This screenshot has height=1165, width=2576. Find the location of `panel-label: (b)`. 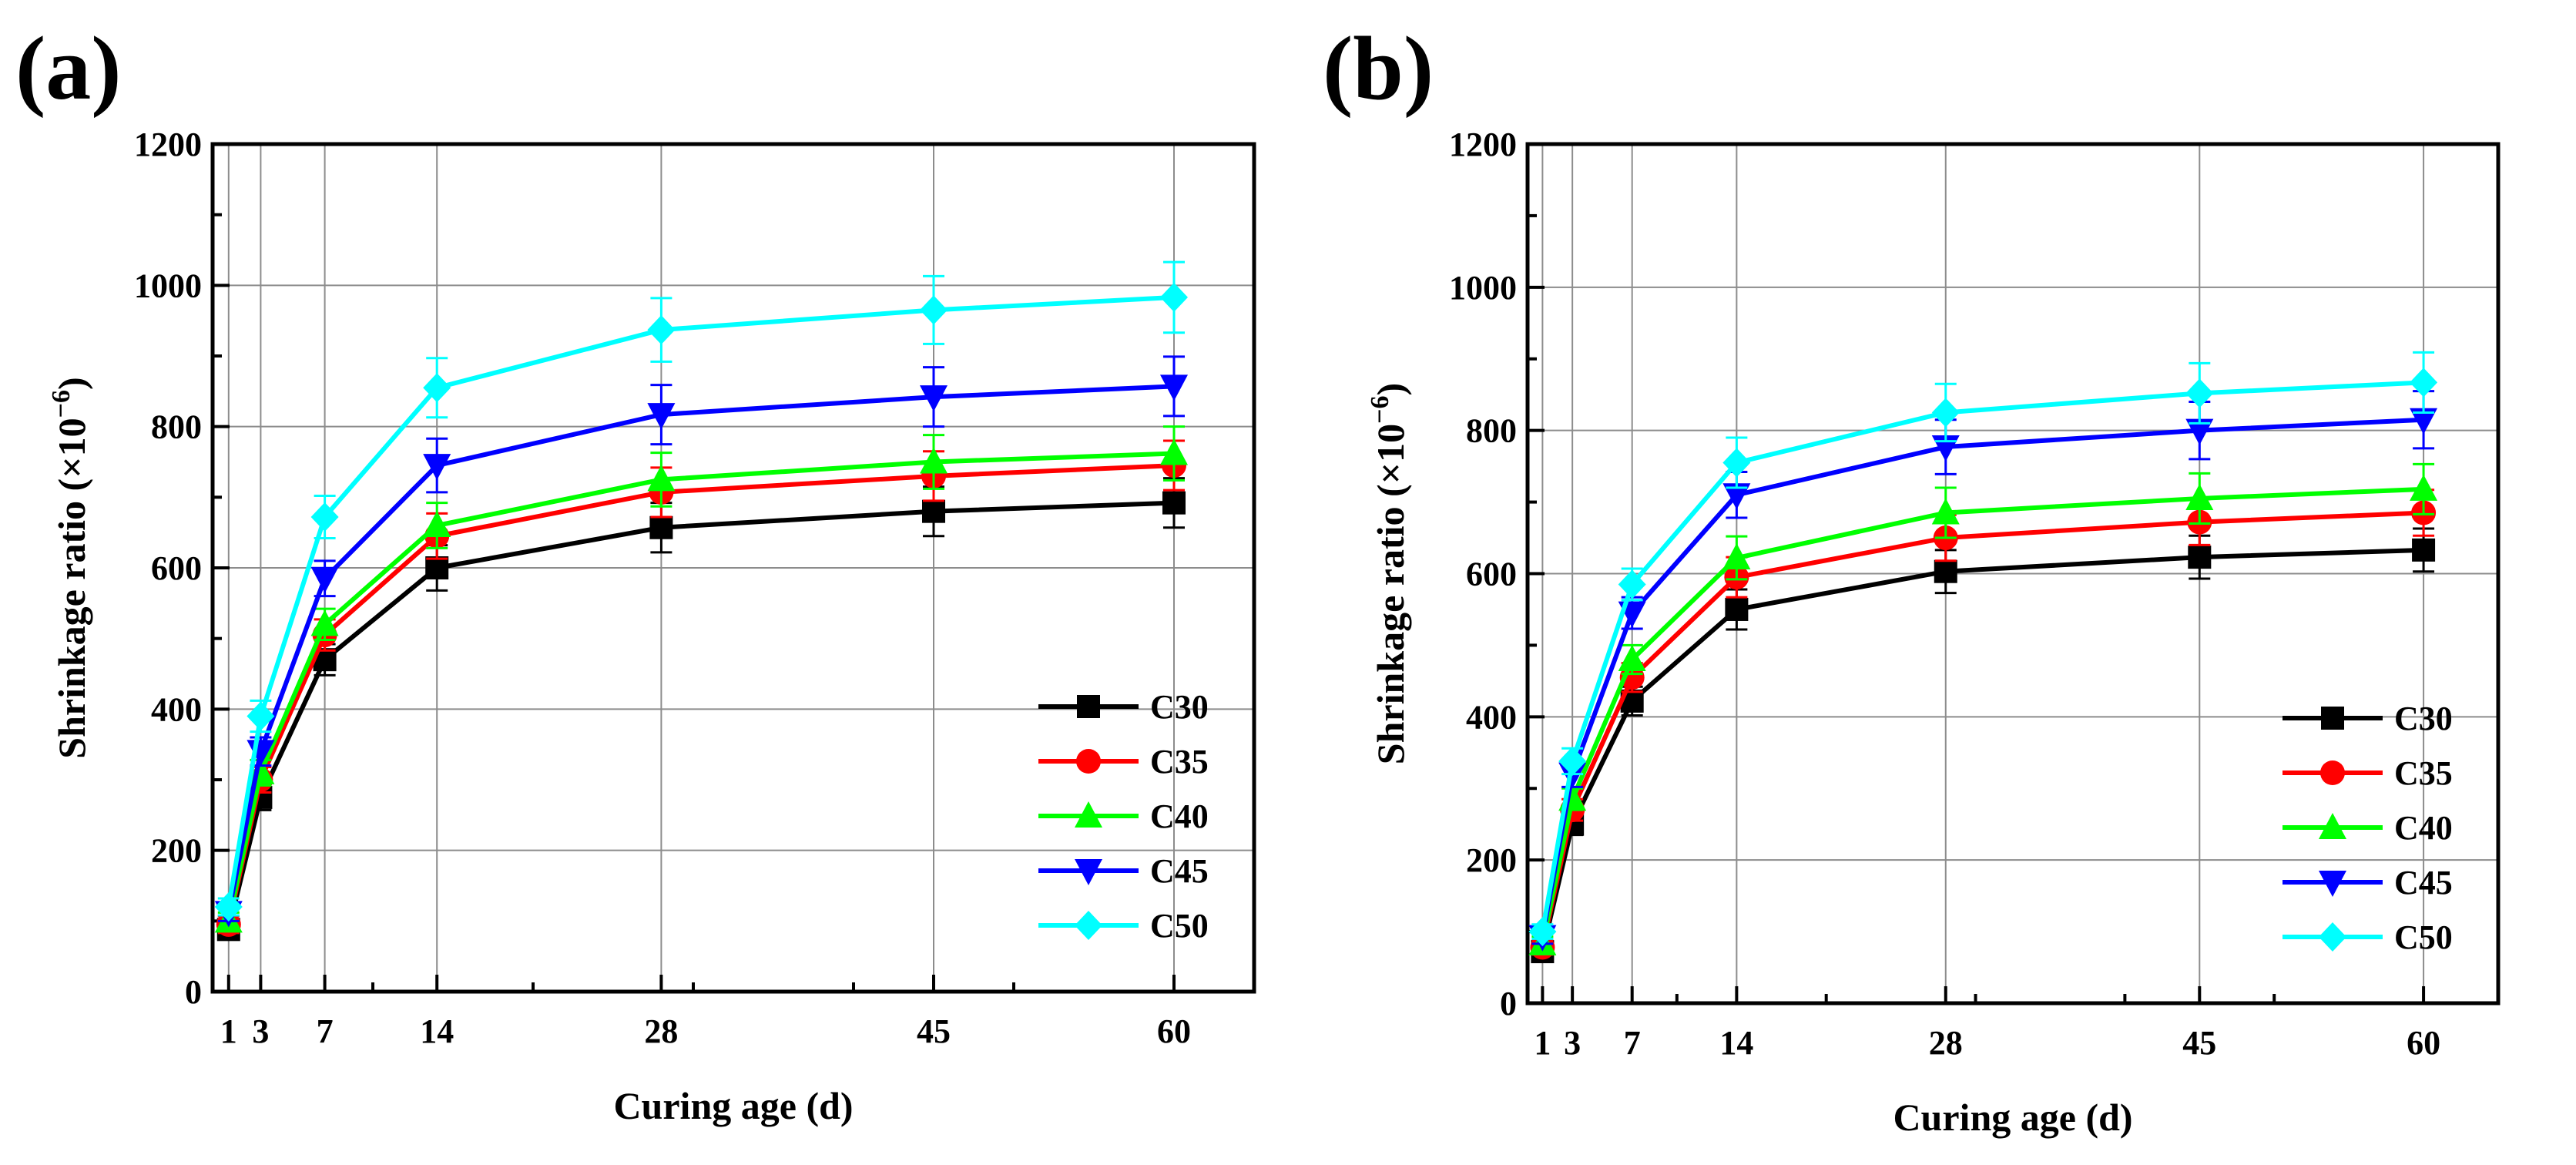

panel-label: (b) is located at coordinates (1378, 68).